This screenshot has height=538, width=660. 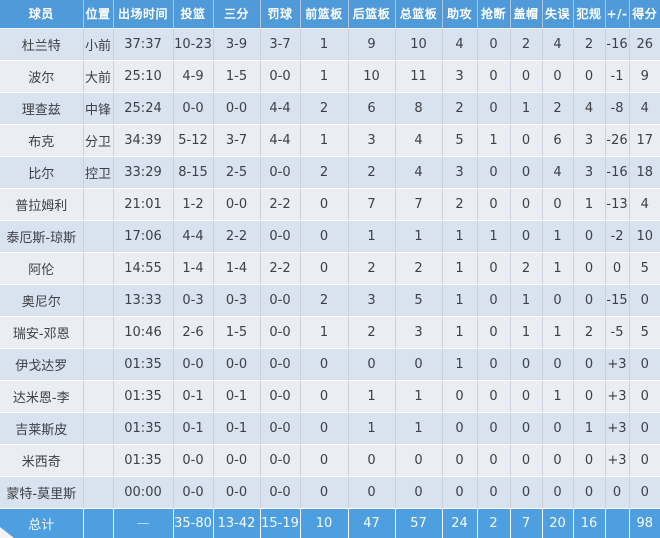 What do you see at coordinates (644, 364) in the screenshot?
I see `stat-cell-pts: 0` at bounding box center [644, 364].